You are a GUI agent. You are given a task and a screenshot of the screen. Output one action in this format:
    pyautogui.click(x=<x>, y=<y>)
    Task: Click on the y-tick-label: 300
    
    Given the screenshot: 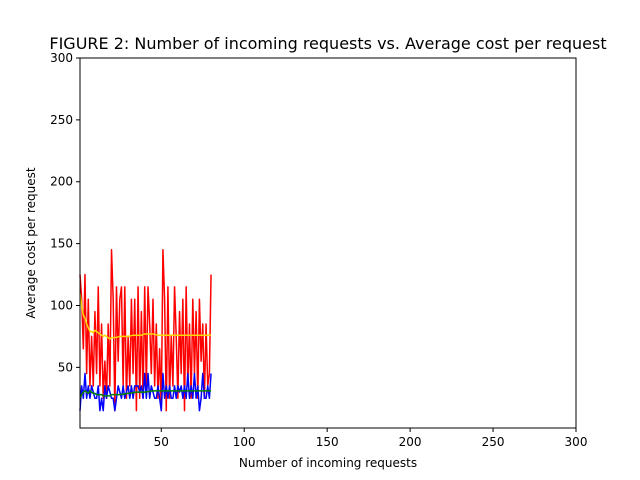 What is the action you would take?
    pyautogui.click(x=61, y=58)
    